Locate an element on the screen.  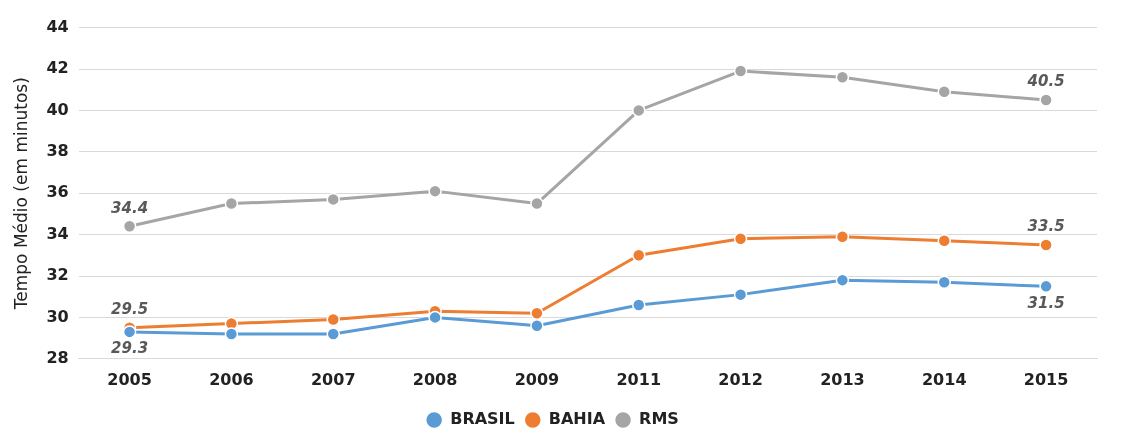
y-tick-label: 42 is located at coordinates (57, 68).